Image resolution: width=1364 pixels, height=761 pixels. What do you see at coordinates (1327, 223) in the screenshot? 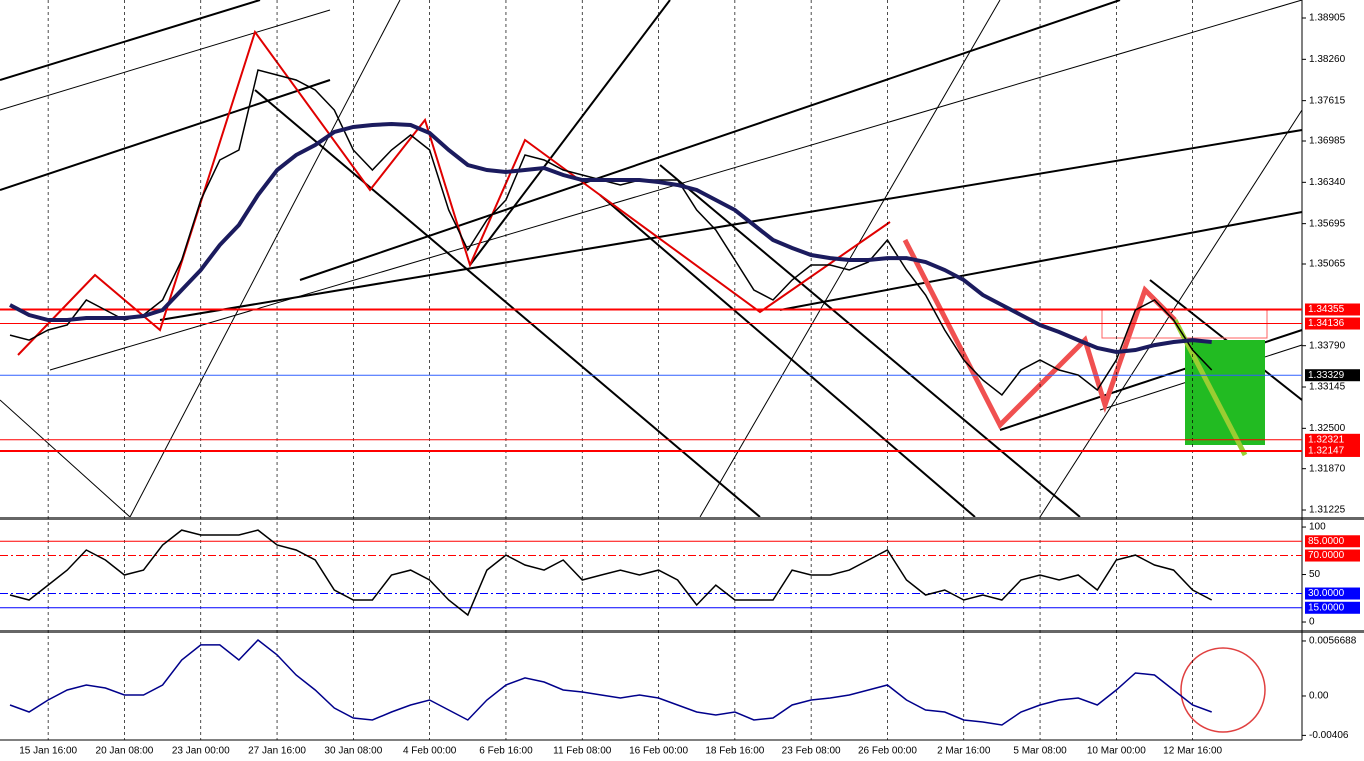
I see `y-tick-label: 1.35695` at bounding box center [1327, 223].